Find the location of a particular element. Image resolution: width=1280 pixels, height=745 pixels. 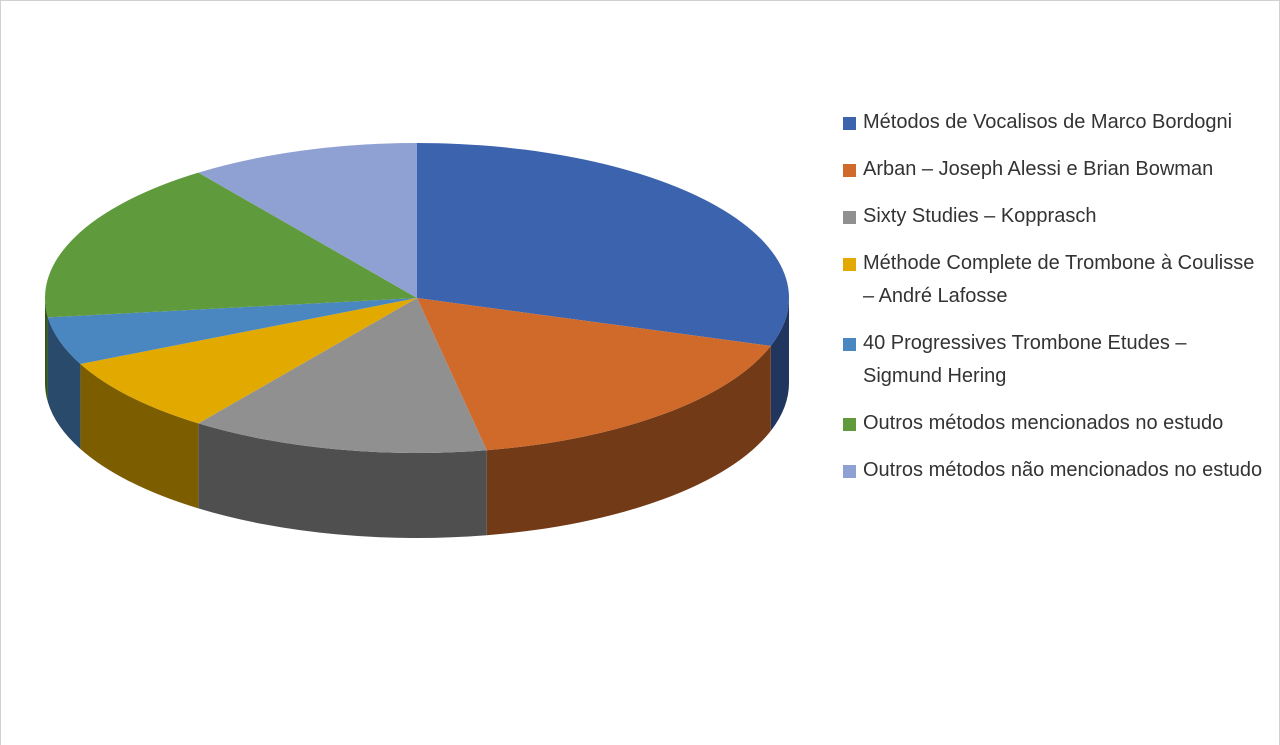

legend-item: Métodos de Vocalisos de Marco Bordogni is located at coordinates (1053, 122).